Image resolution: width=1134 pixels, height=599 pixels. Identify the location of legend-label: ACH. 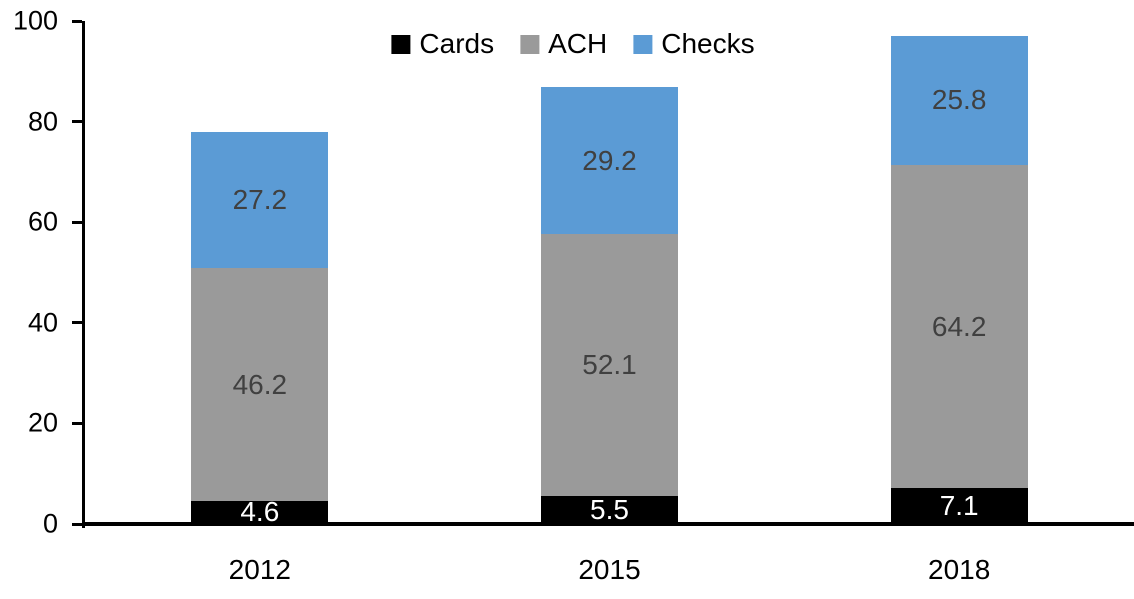
(578, 43).